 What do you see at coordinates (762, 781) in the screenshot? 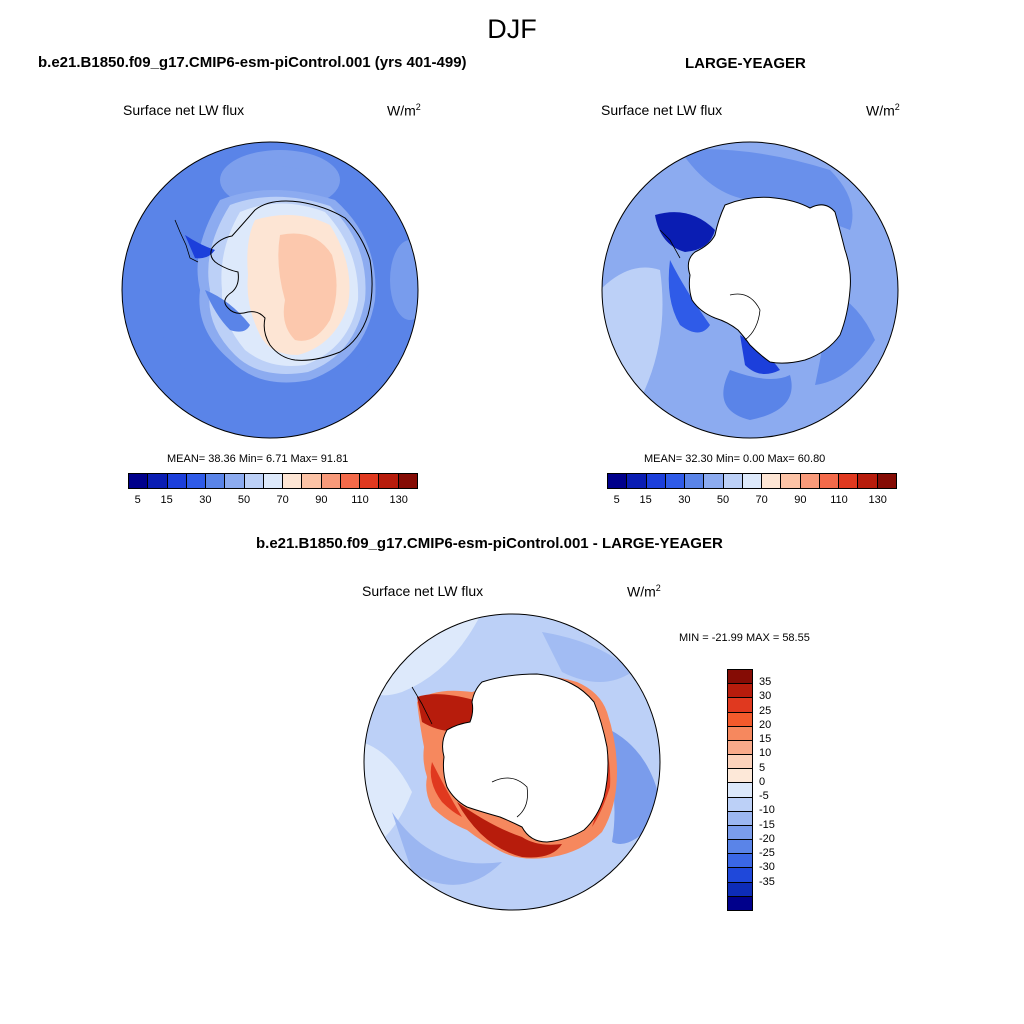
I see `colorbar-tick-label: 0` at bounding box center [762, 781].